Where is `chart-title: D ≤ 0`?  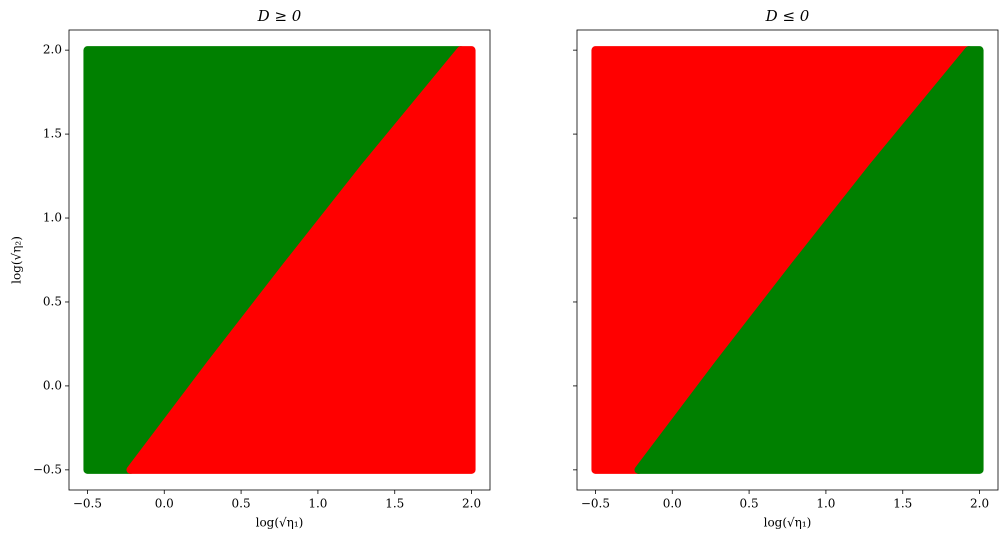 chart-title: D ≤ 0 is located at coordinates (787, 16).